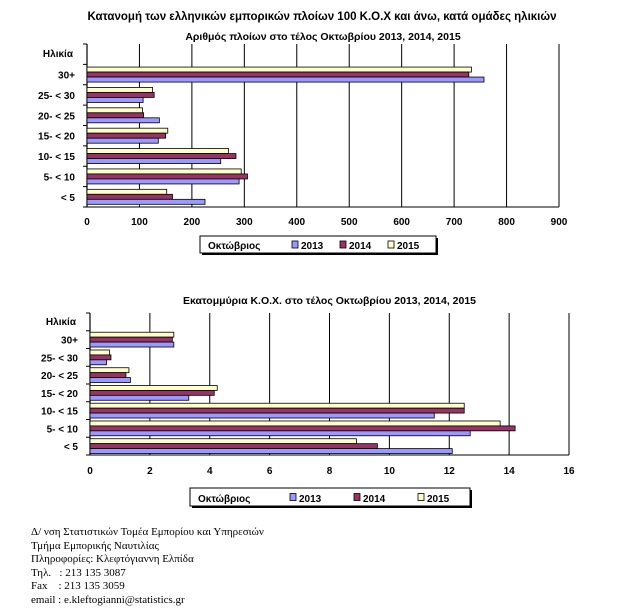  What do you see at coordinates (559, 222) in the screenshot?
I see `x-tick-label: 900` at bounding box center [559, 222].